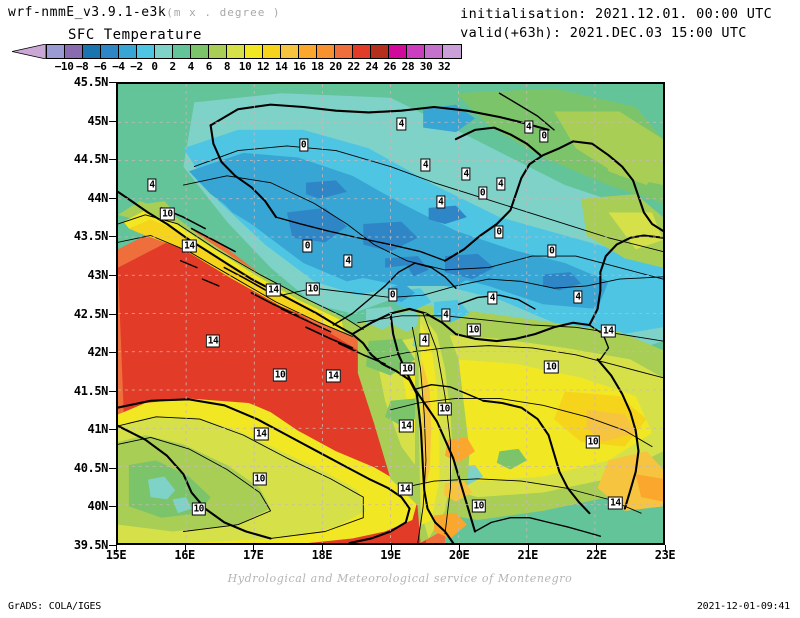 The width and height of the screenshot is (800, 618). Describe the element at coordinates (91, 390) in the screenshot. I see `latitude-tick-label: 41.5N` at that location.